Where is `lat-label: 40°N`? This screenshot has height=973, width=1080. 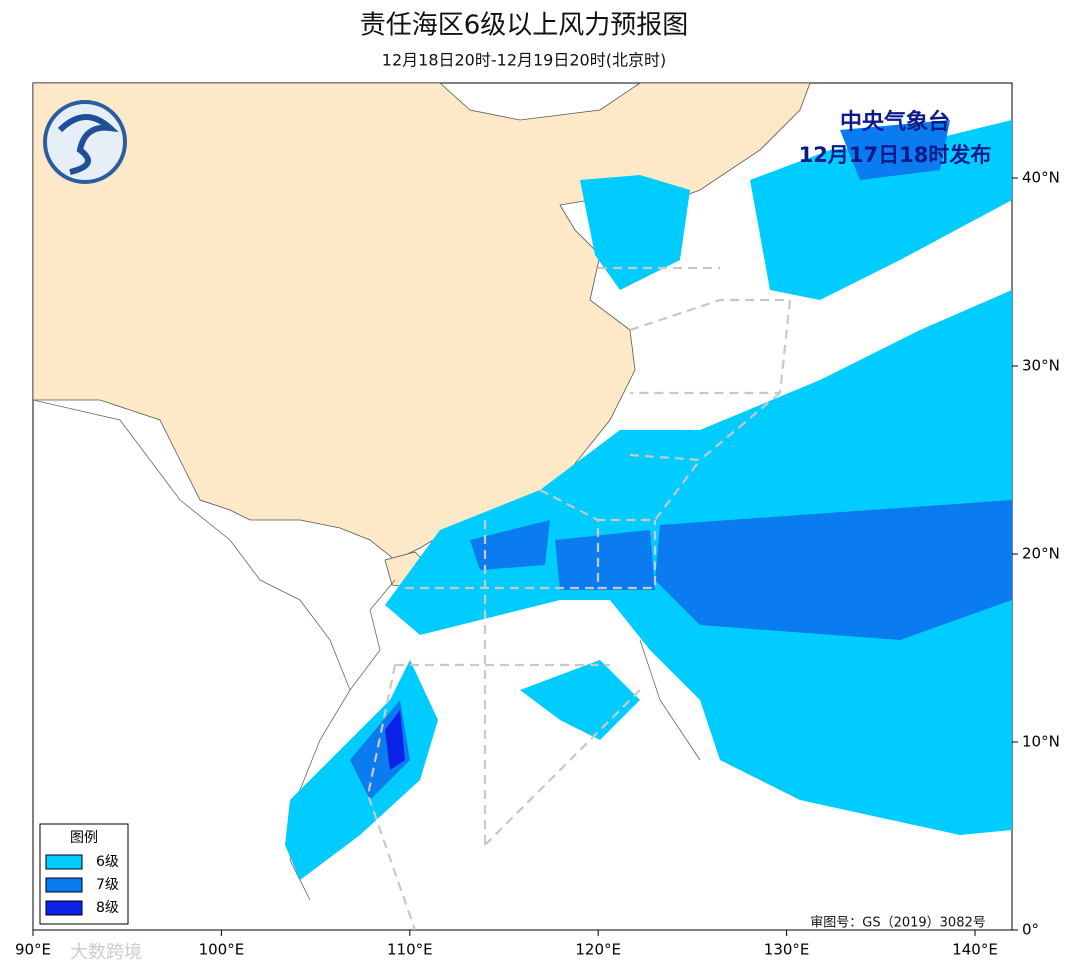 lat-label: 40°N is located at coordinates (1041, 178).